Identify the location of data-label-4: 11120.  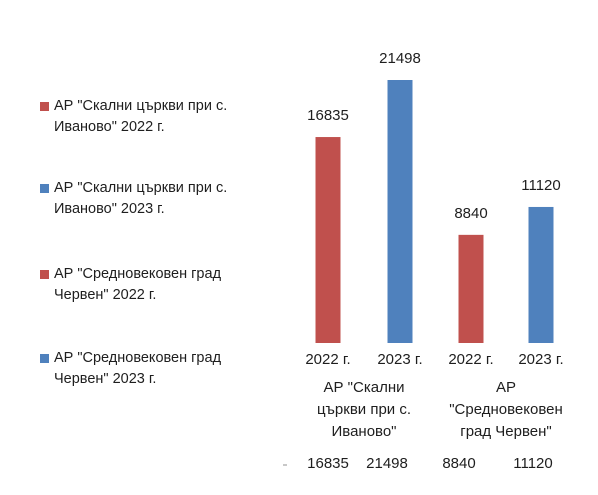
(541, 185).